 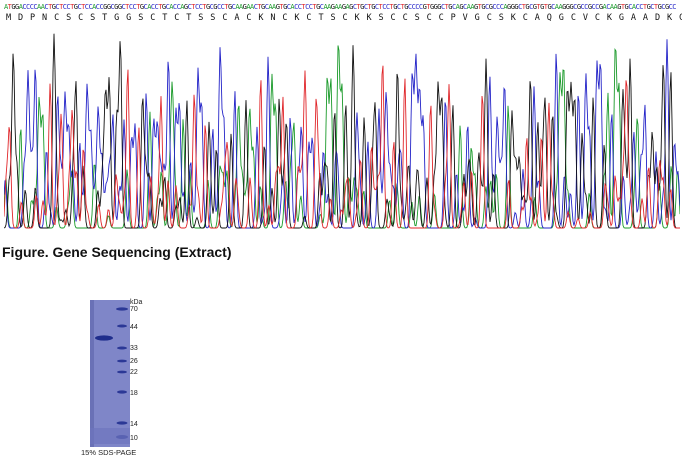 What do you see at coordinates (104, 338) in the screenshot?
I see `protein-band` at bounding box center [104, 338].